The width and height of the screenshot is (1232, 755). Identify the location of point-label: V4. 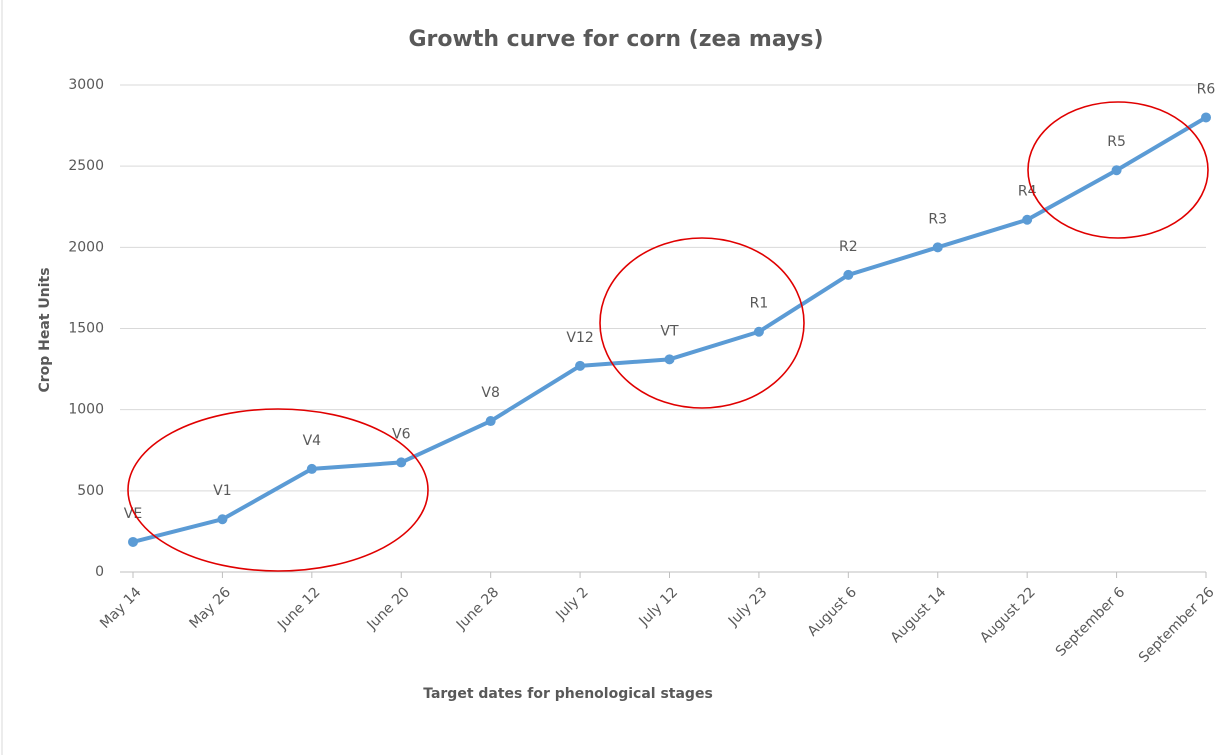
(312, 441).